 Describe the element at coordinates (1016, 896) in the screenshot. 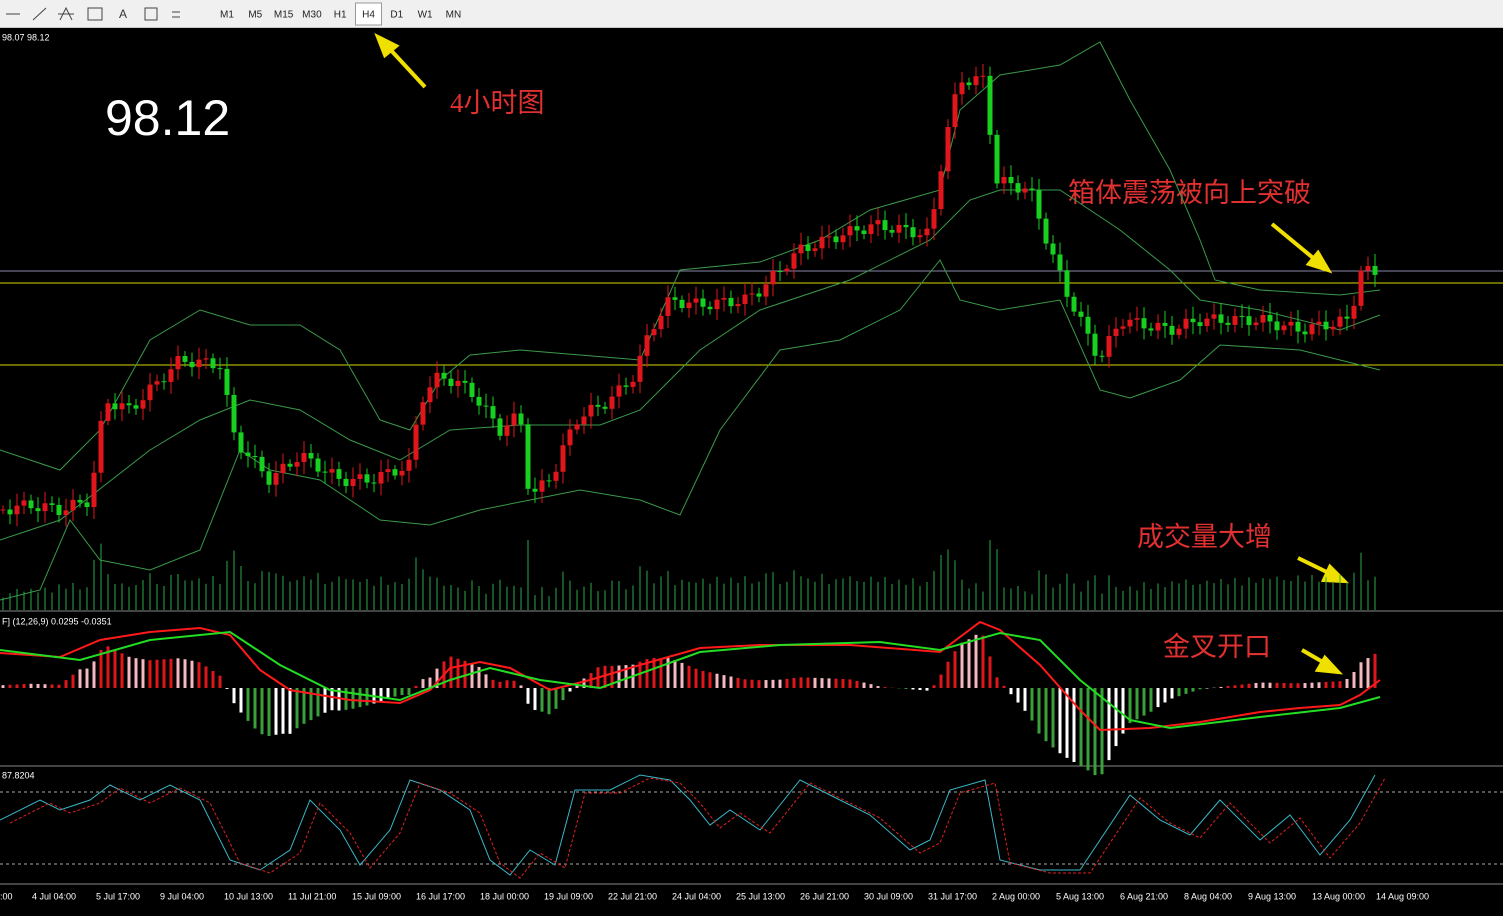

I see `time-label: 2 Aug 00:00` at that location.